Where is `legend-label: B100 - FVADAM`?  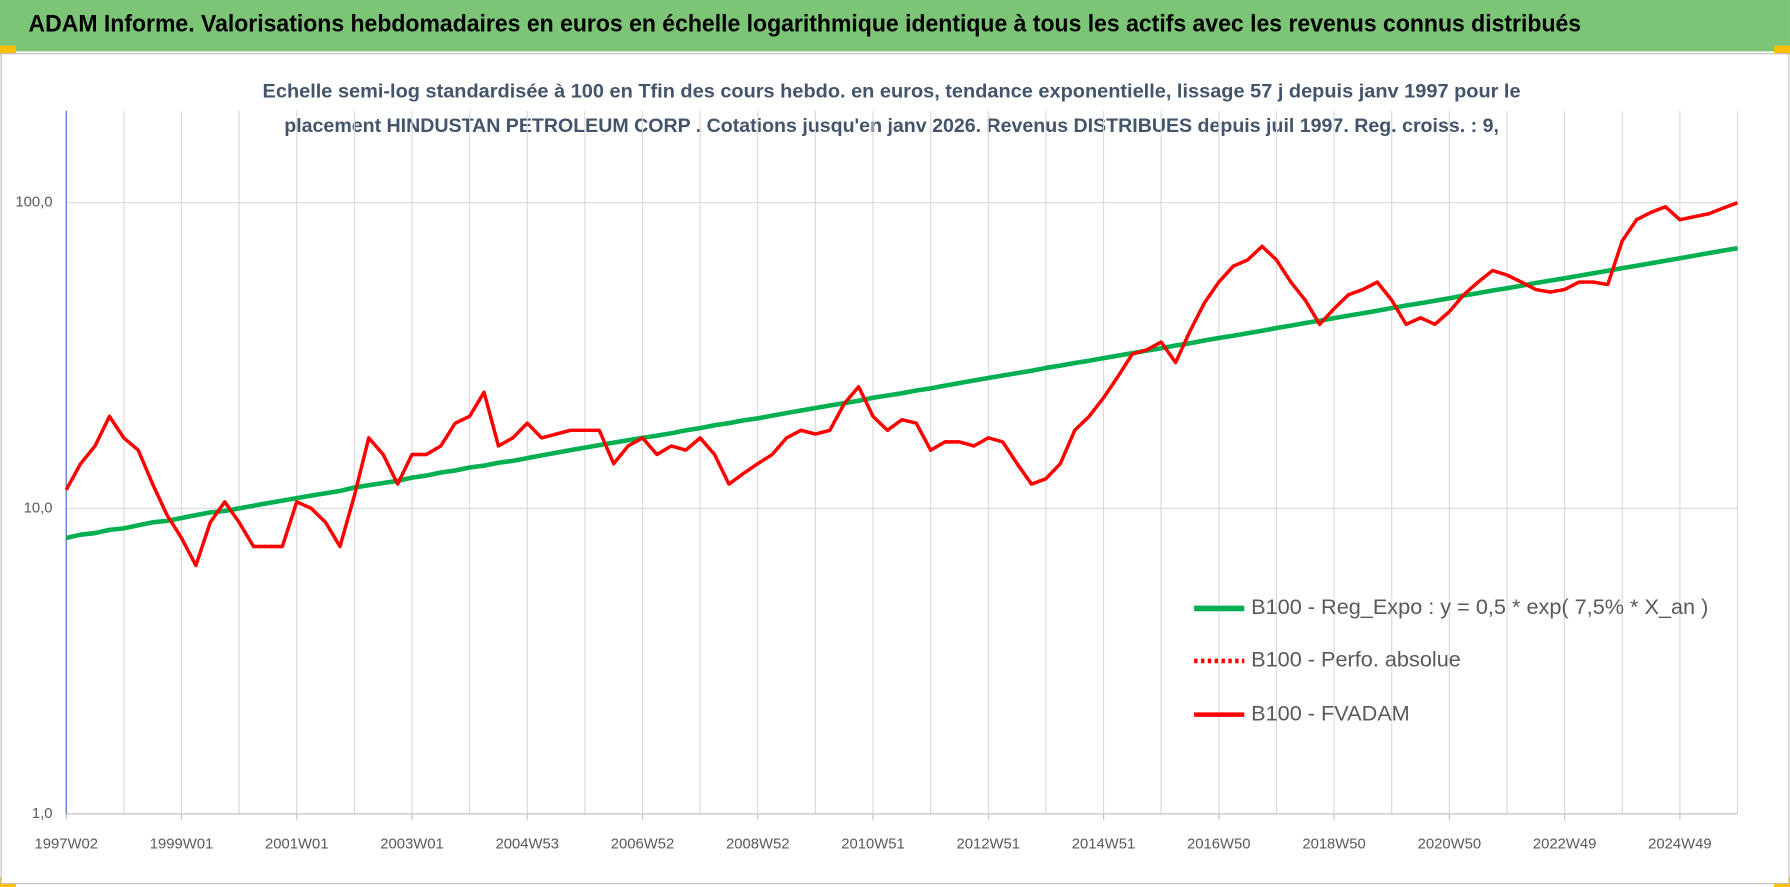 legend-label: B100 - FVADAM is located at coordinates (1330, 712).